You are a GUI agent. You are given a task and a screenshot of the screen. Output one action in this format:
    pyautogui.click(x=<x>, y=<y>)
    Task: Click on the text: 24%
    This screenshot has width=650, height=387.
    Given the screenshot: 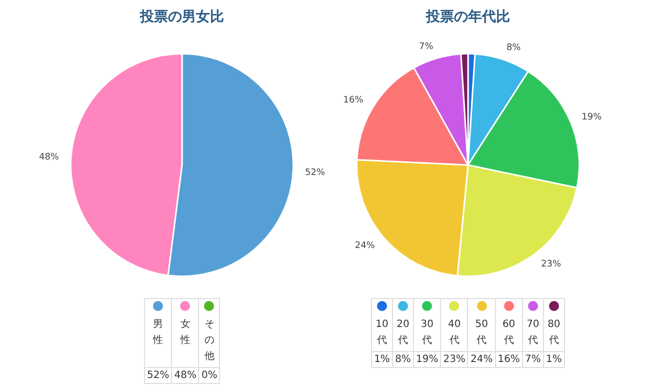 What is the action you would take?
    pyautogui.click(x=481, y=359)
    